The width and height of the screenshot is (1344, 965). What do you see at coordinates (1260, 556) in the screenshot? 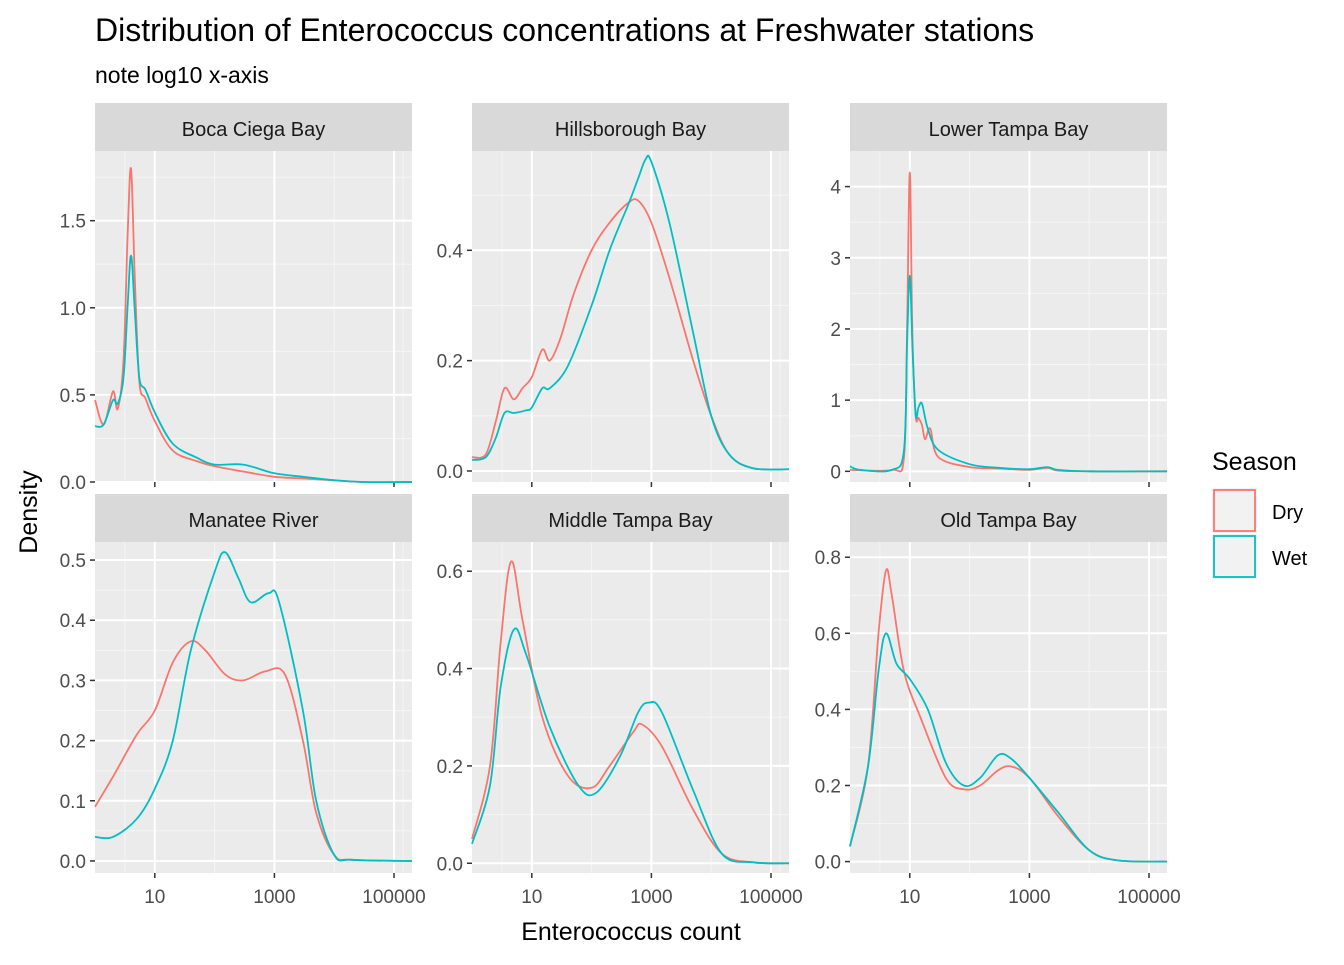
I see `legend-item-wet: Wet` at bounding box center [1260, 556].